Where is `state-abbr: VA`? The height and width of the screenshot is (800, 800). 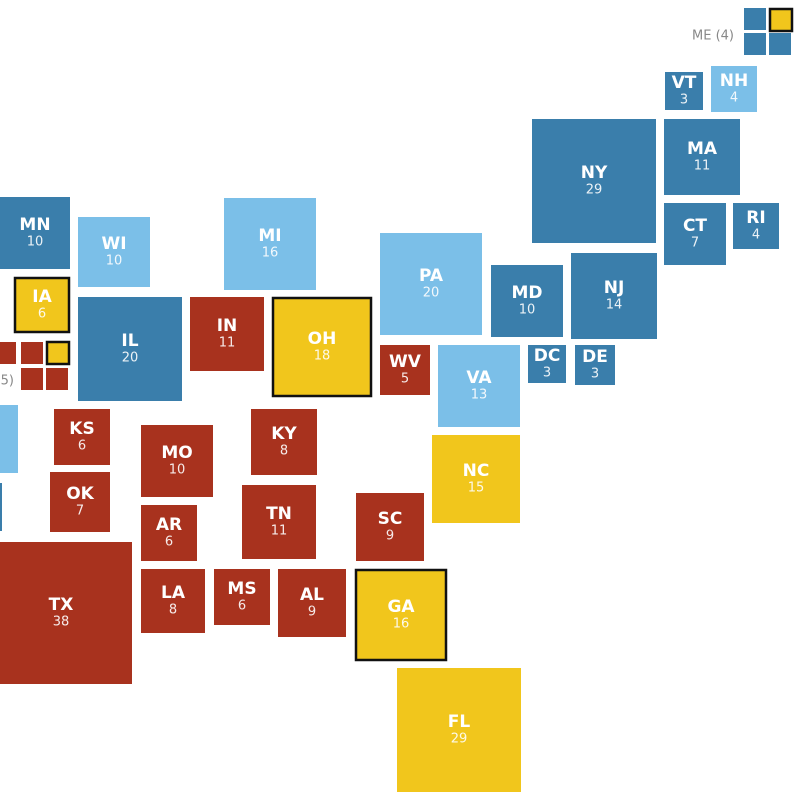
state-abbr: VA is located at coordinates (479, 378).